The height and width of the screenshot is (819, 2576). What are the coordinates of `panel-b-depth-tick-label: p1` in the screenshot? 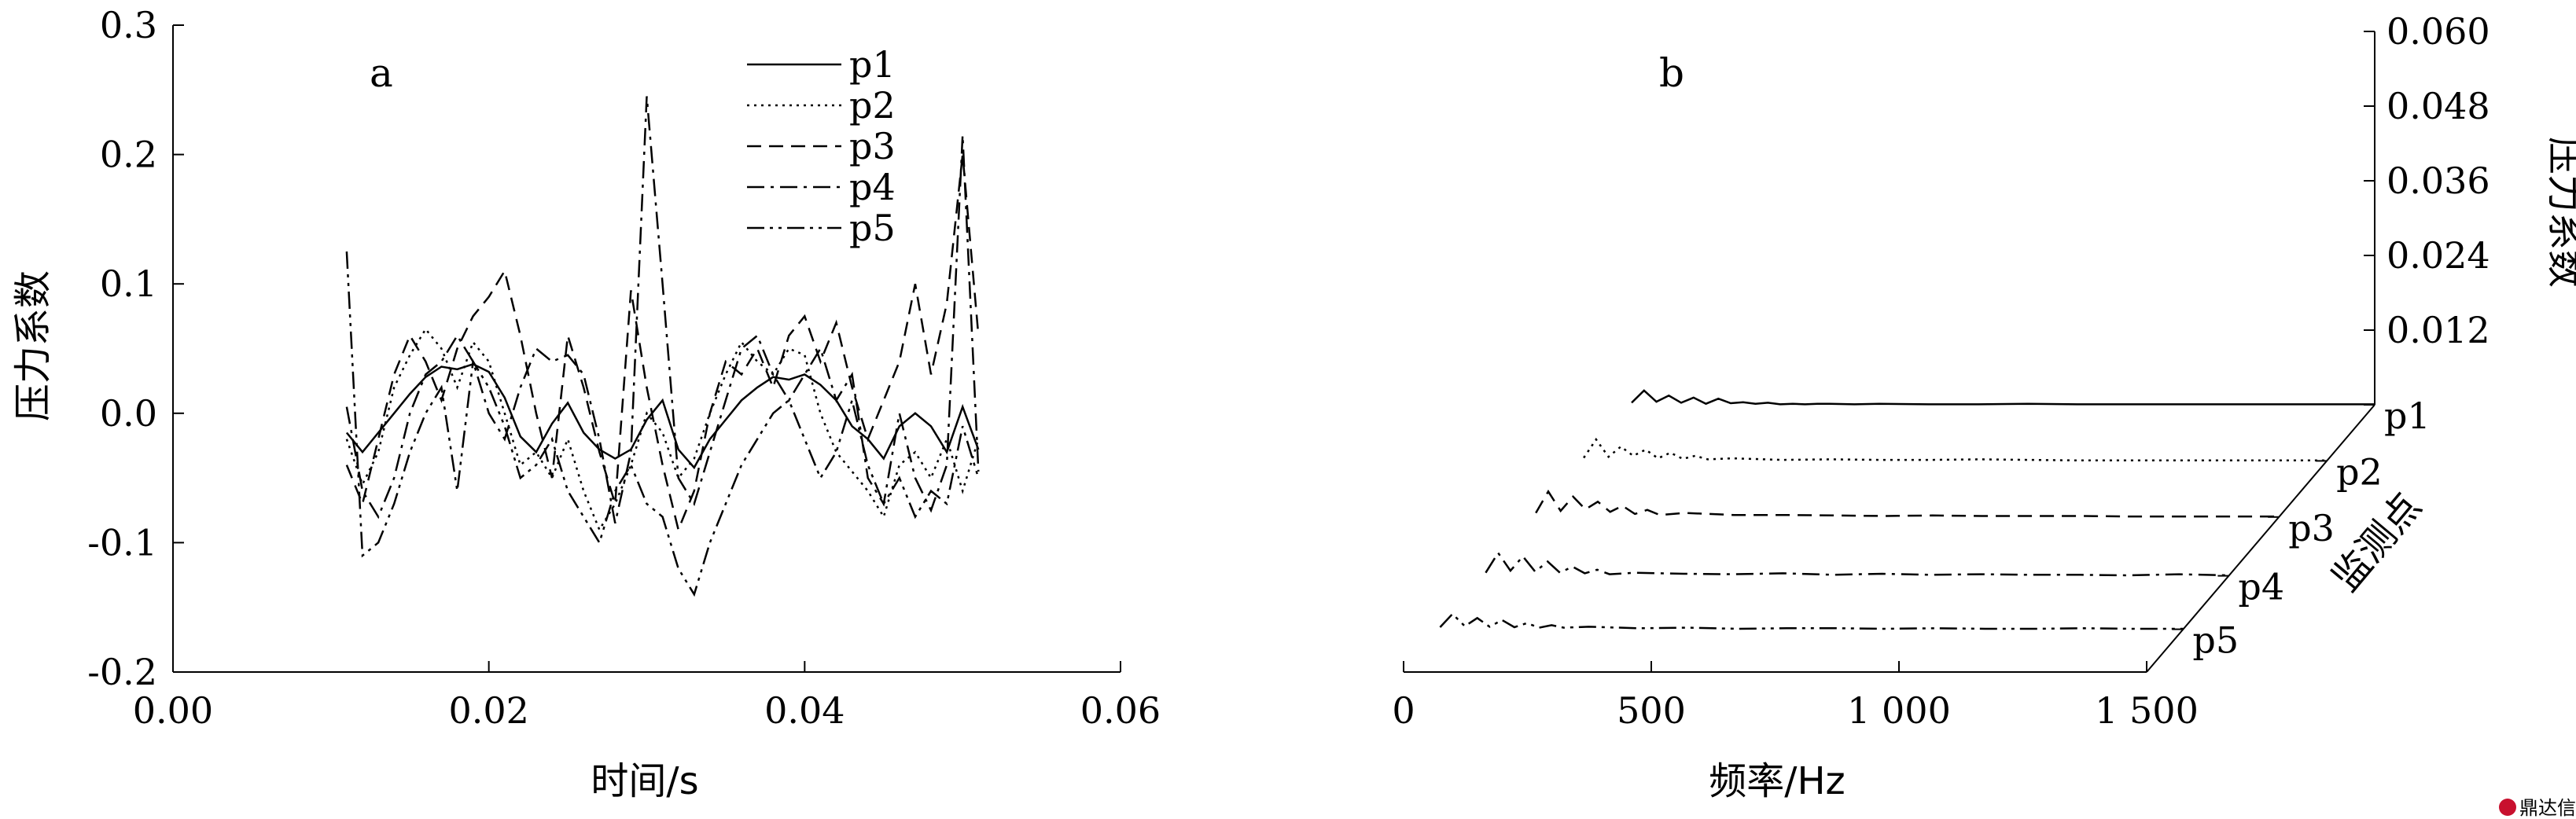 It's located at (2407, 416).